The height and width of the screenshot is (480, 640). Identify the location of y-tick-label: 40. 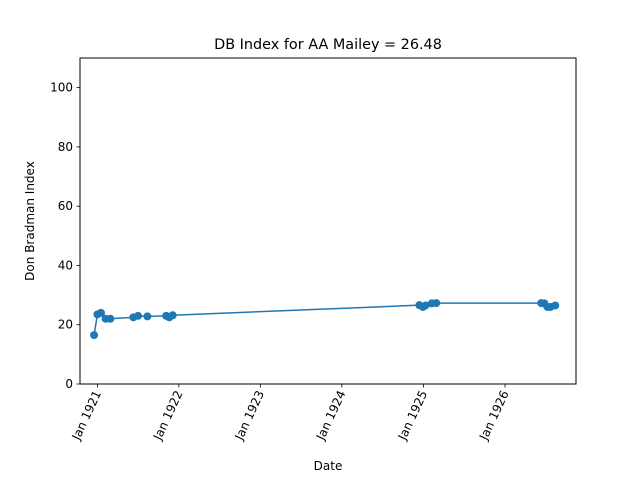
(65, 265).